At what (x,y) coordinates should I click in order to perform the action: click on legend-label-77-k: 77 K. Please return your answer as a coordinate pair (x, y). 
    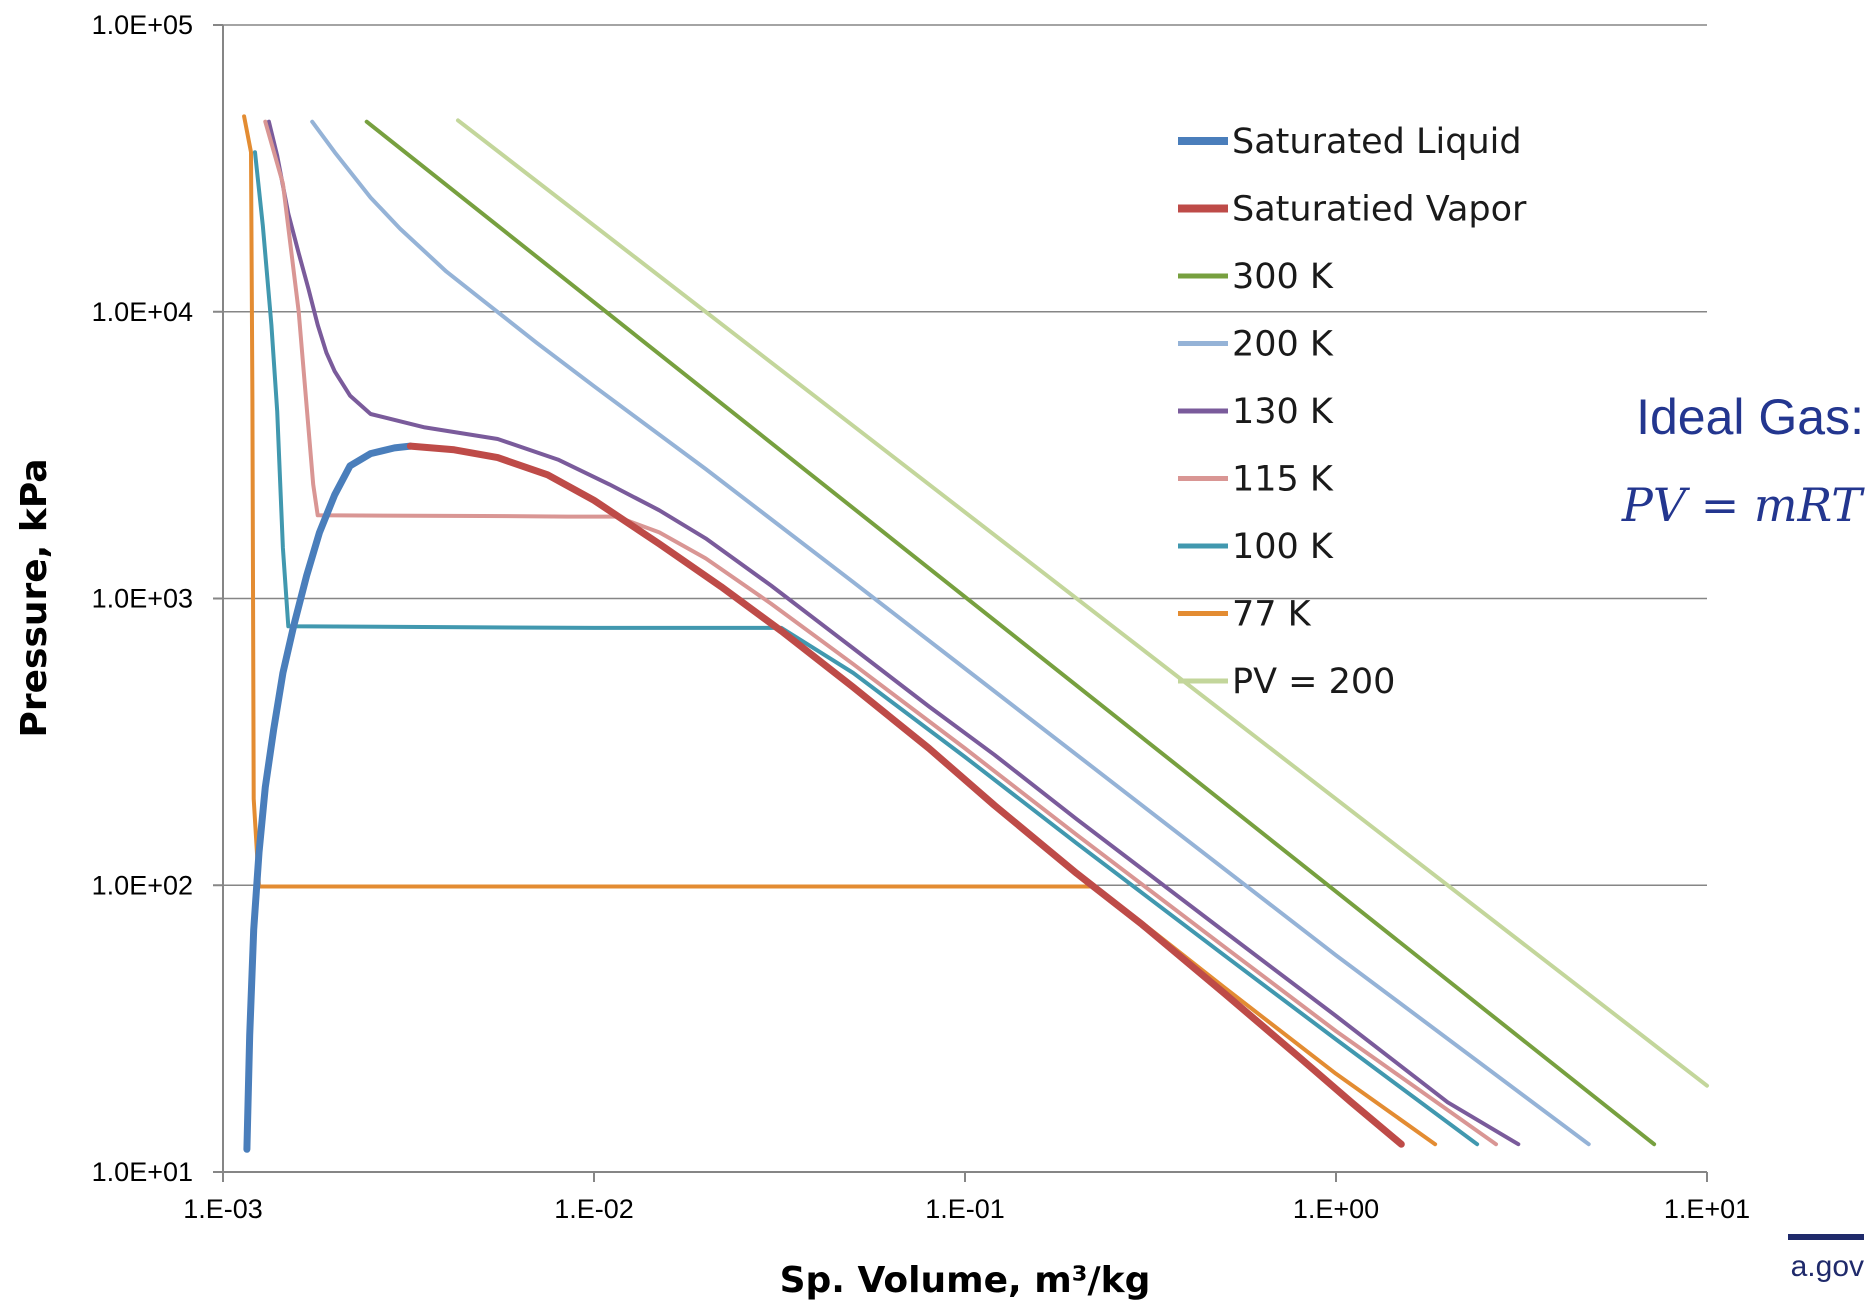
    Looking at the image, I should click on (1272, 615).